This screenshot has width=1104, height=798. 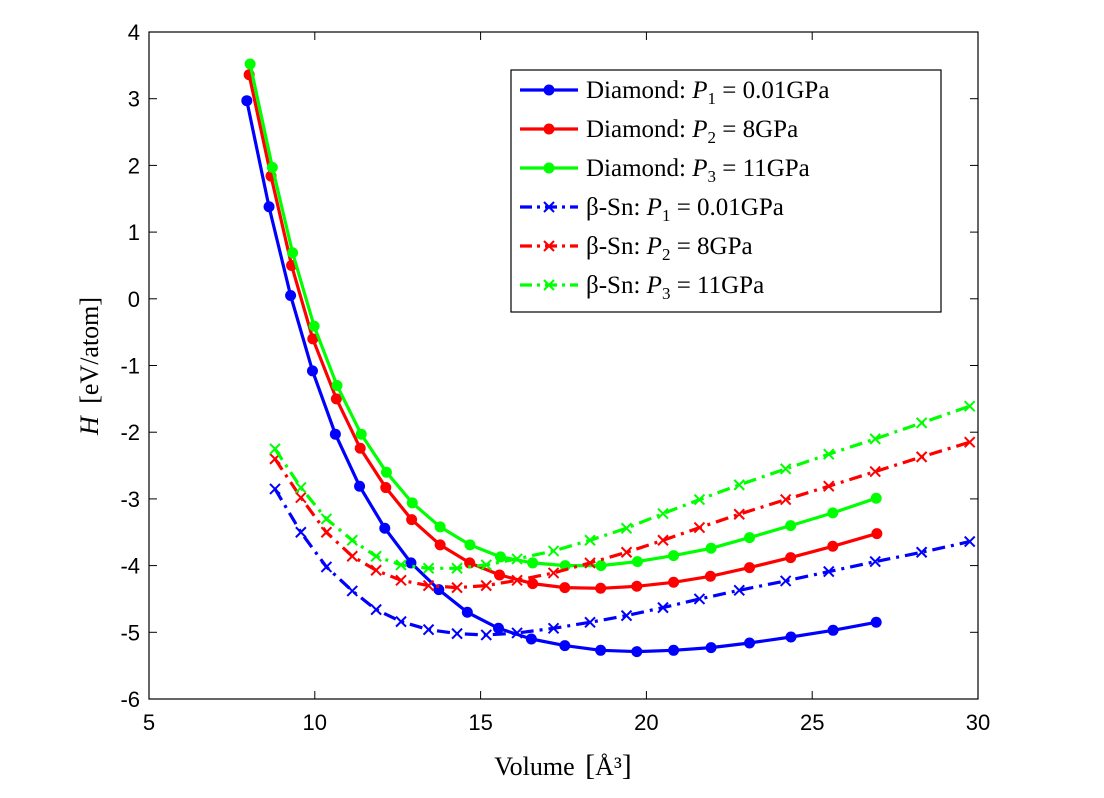 I want to click on y-tick-label: -6, so click(x=130, y=699).